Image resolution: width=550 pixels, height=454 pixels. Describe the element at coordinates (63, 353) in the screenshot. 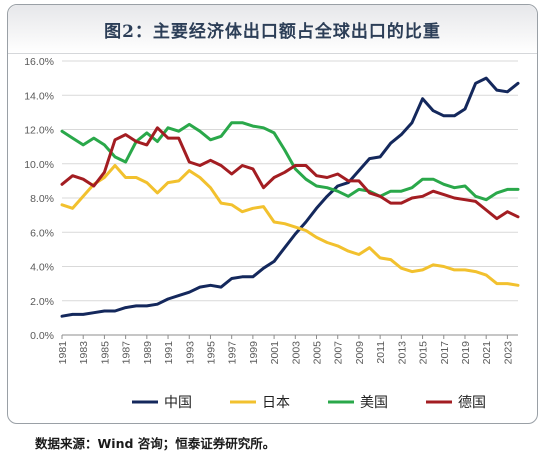

I see `x-tick-label: 1981` at that location.